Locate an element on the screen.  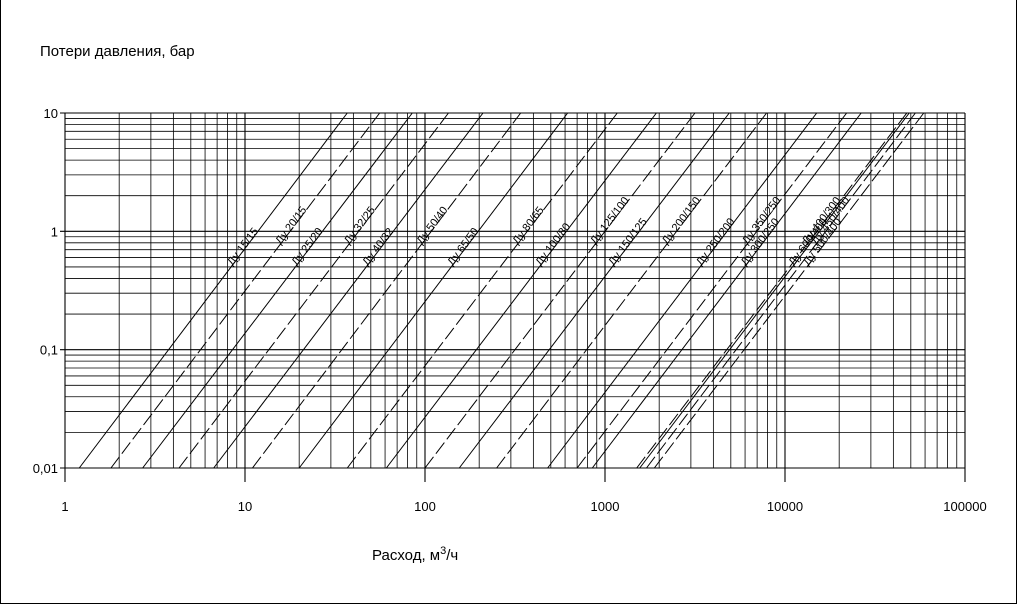
y-tick-label: 1 is located at coordinates (54, 231).